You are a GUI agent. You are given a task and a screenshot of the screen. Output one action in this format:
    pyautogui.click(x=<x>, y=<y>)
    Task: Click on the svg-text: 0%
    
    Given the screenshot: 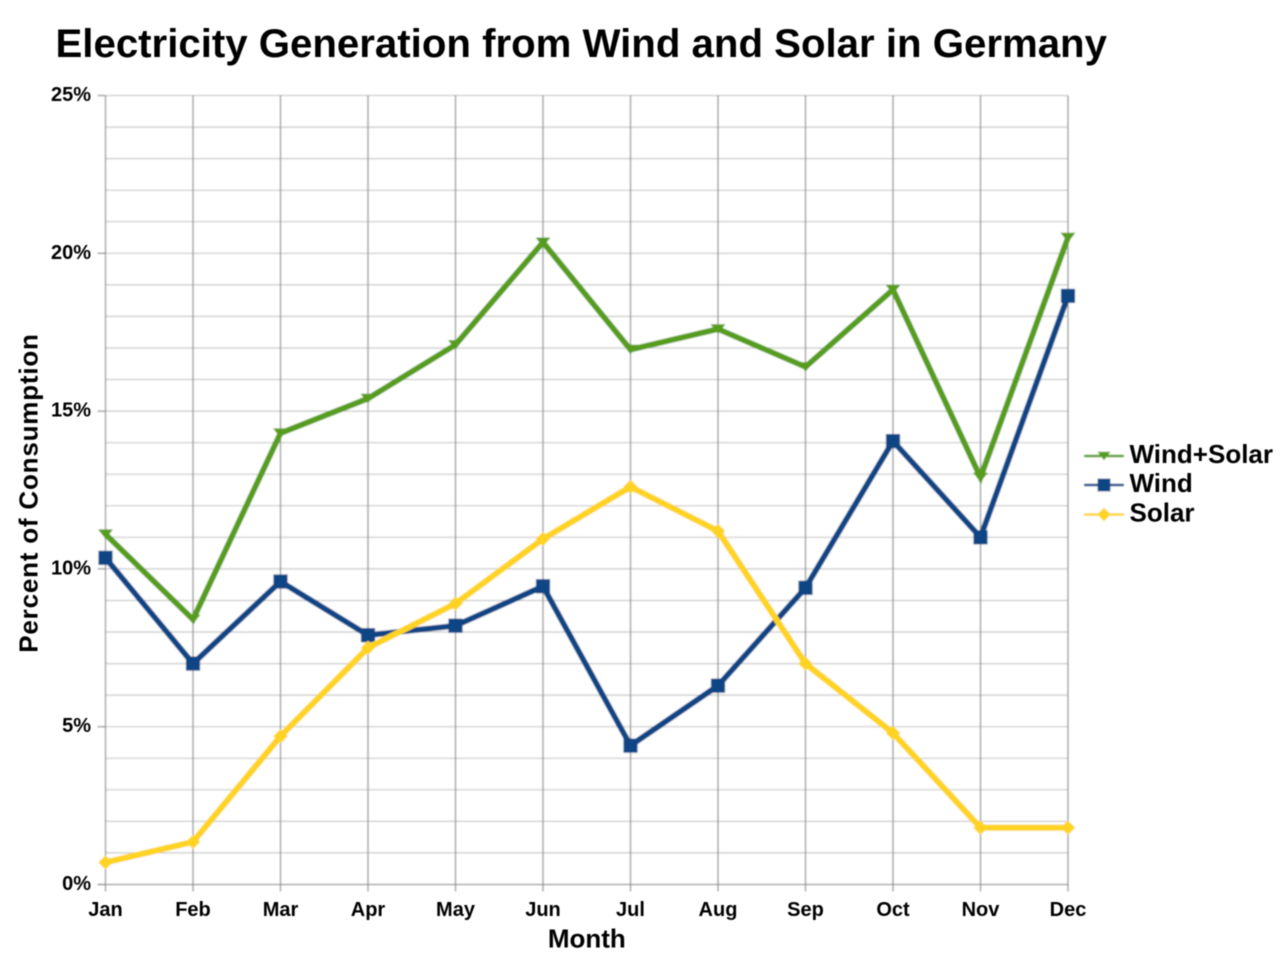 What is the action you would take?
    pyautogui.click(x=76, y=884)
    